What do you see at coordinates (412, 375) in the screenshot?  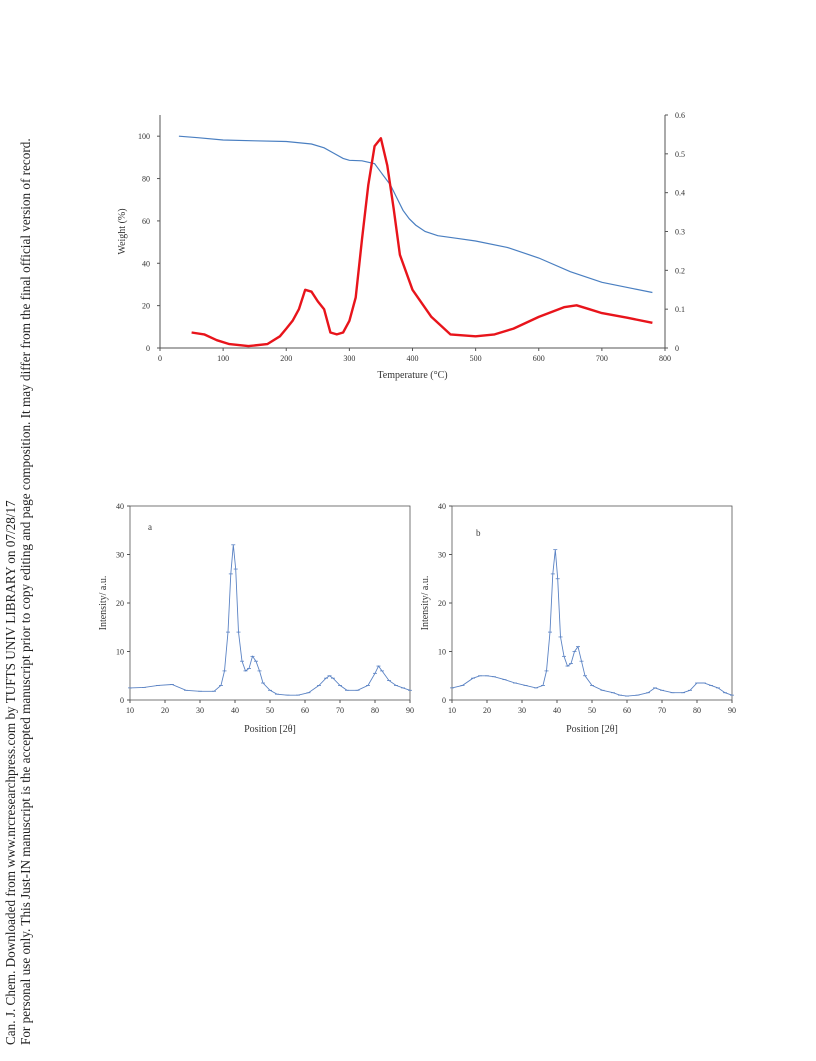 I see `x-axis-label: Temperature (°C)` at bounding box center [412, 375].